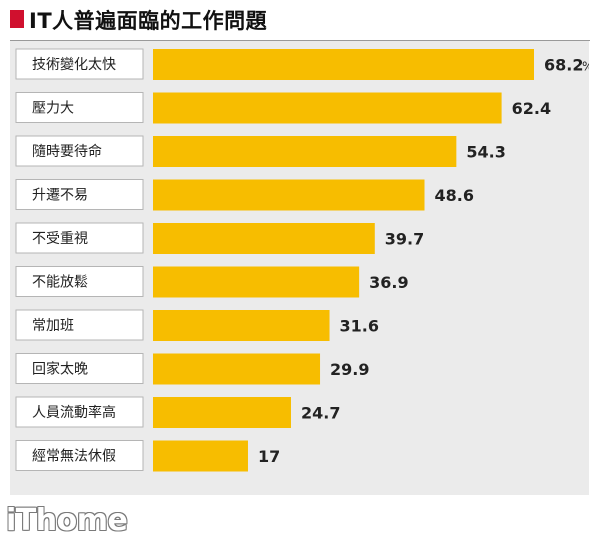 This screenshot has height=547, width=600. What do you see at coordinates (74, 412) in the screenshot?
I see `category-label: 人員流動率高` at bounding box center [74, 412].